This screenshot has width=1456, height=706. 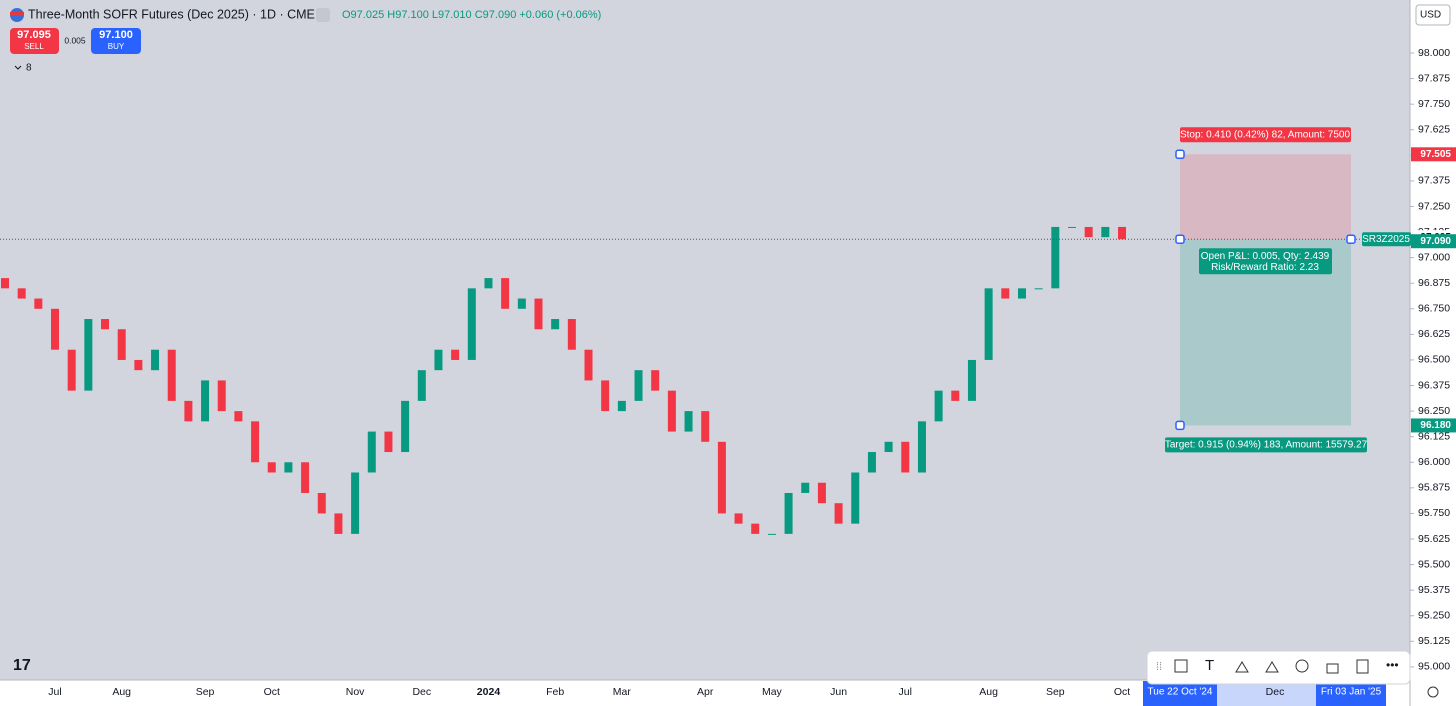 I want to click on x-tick-label: May, so click(x=772, y=692).